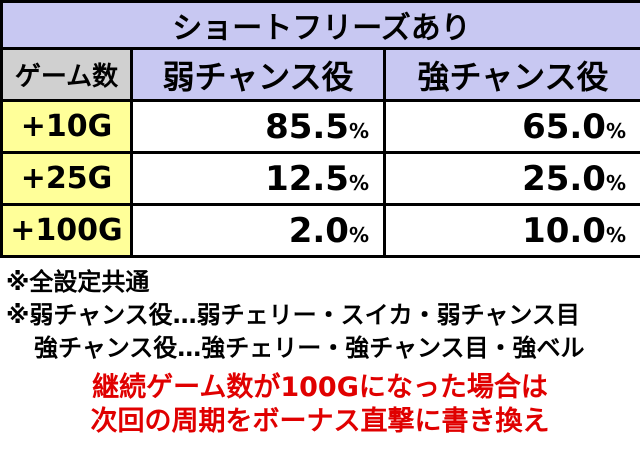 This screenshot has width=640, height=475. What do you see at coordinates (66, 126) in the screenshot?
I see `game-count: +10G` at bounding box center [66, 126].